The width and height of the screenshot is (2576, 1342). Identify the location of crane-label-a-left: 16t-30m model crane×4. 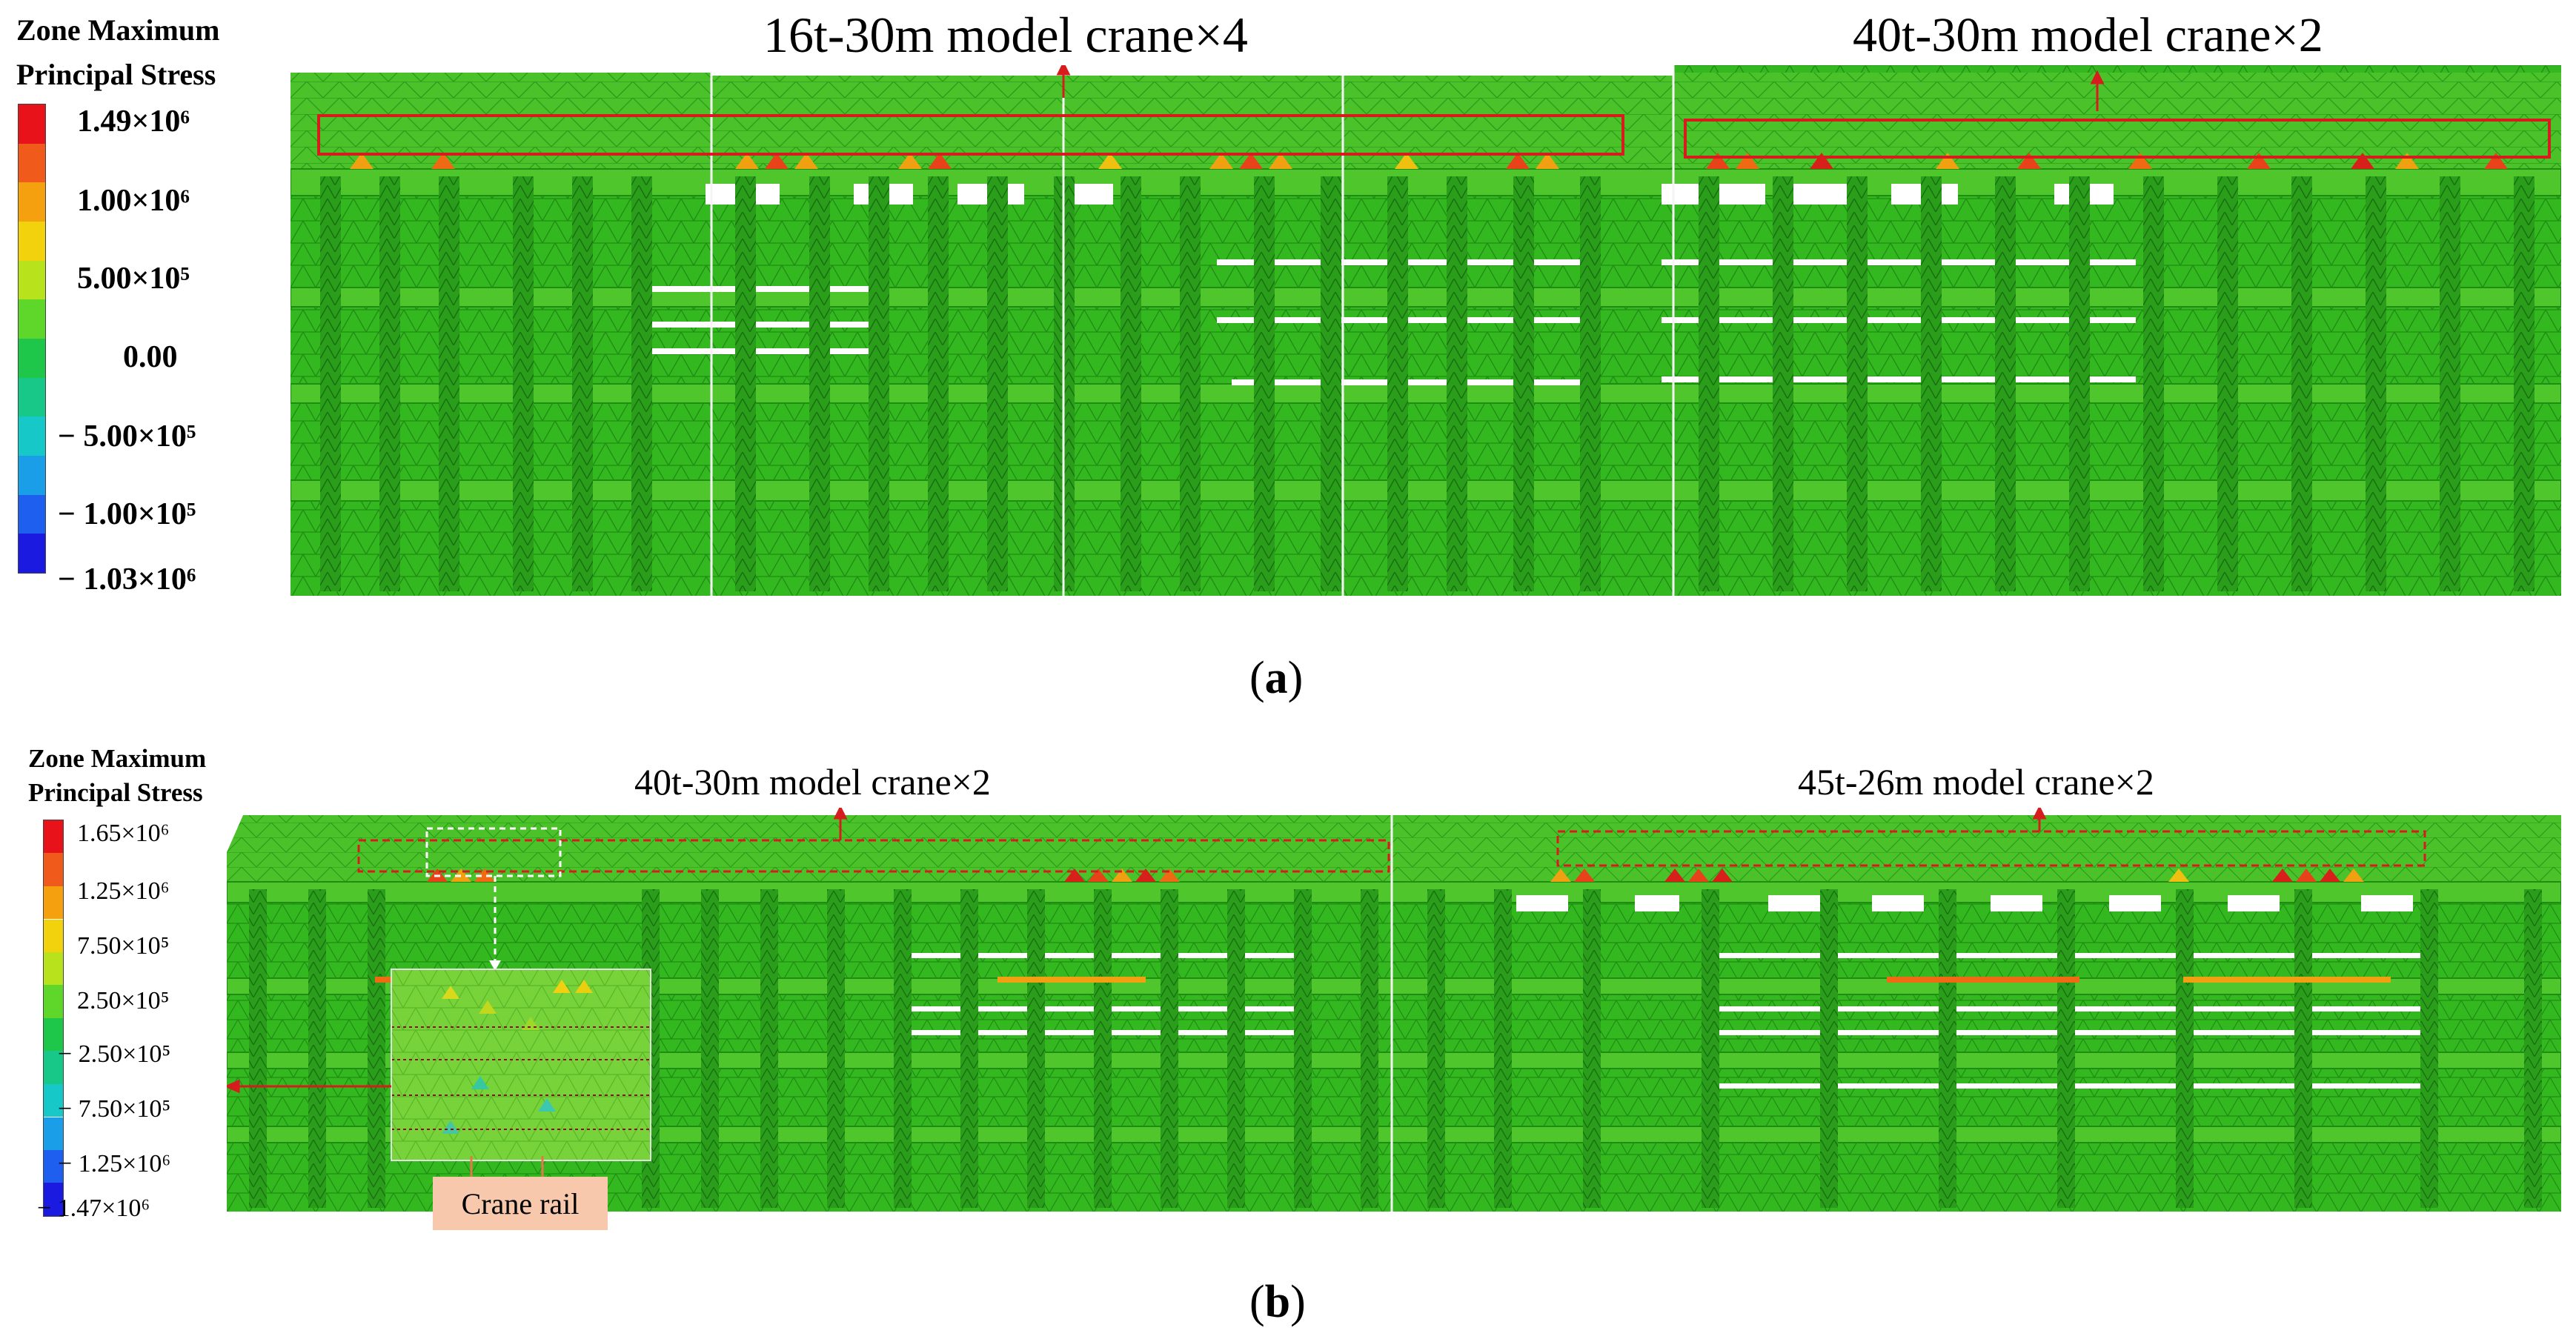
(1006, 35).